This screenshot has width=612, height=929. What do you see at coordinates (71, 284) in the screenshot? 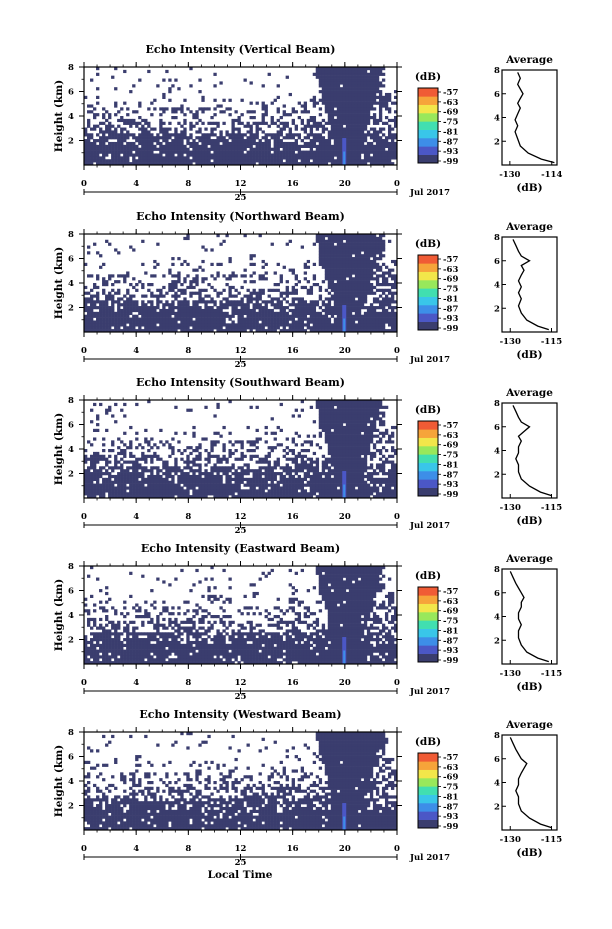
I see `y-tick-label: 4` at bounding box center [71, 284].